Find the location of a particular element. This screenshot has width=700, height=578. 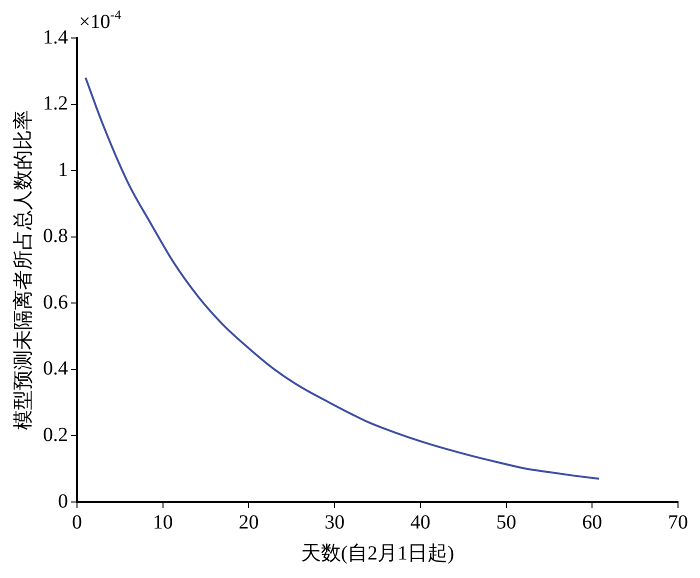

x-tick-label: 50 is located at coordinates (506, 522).